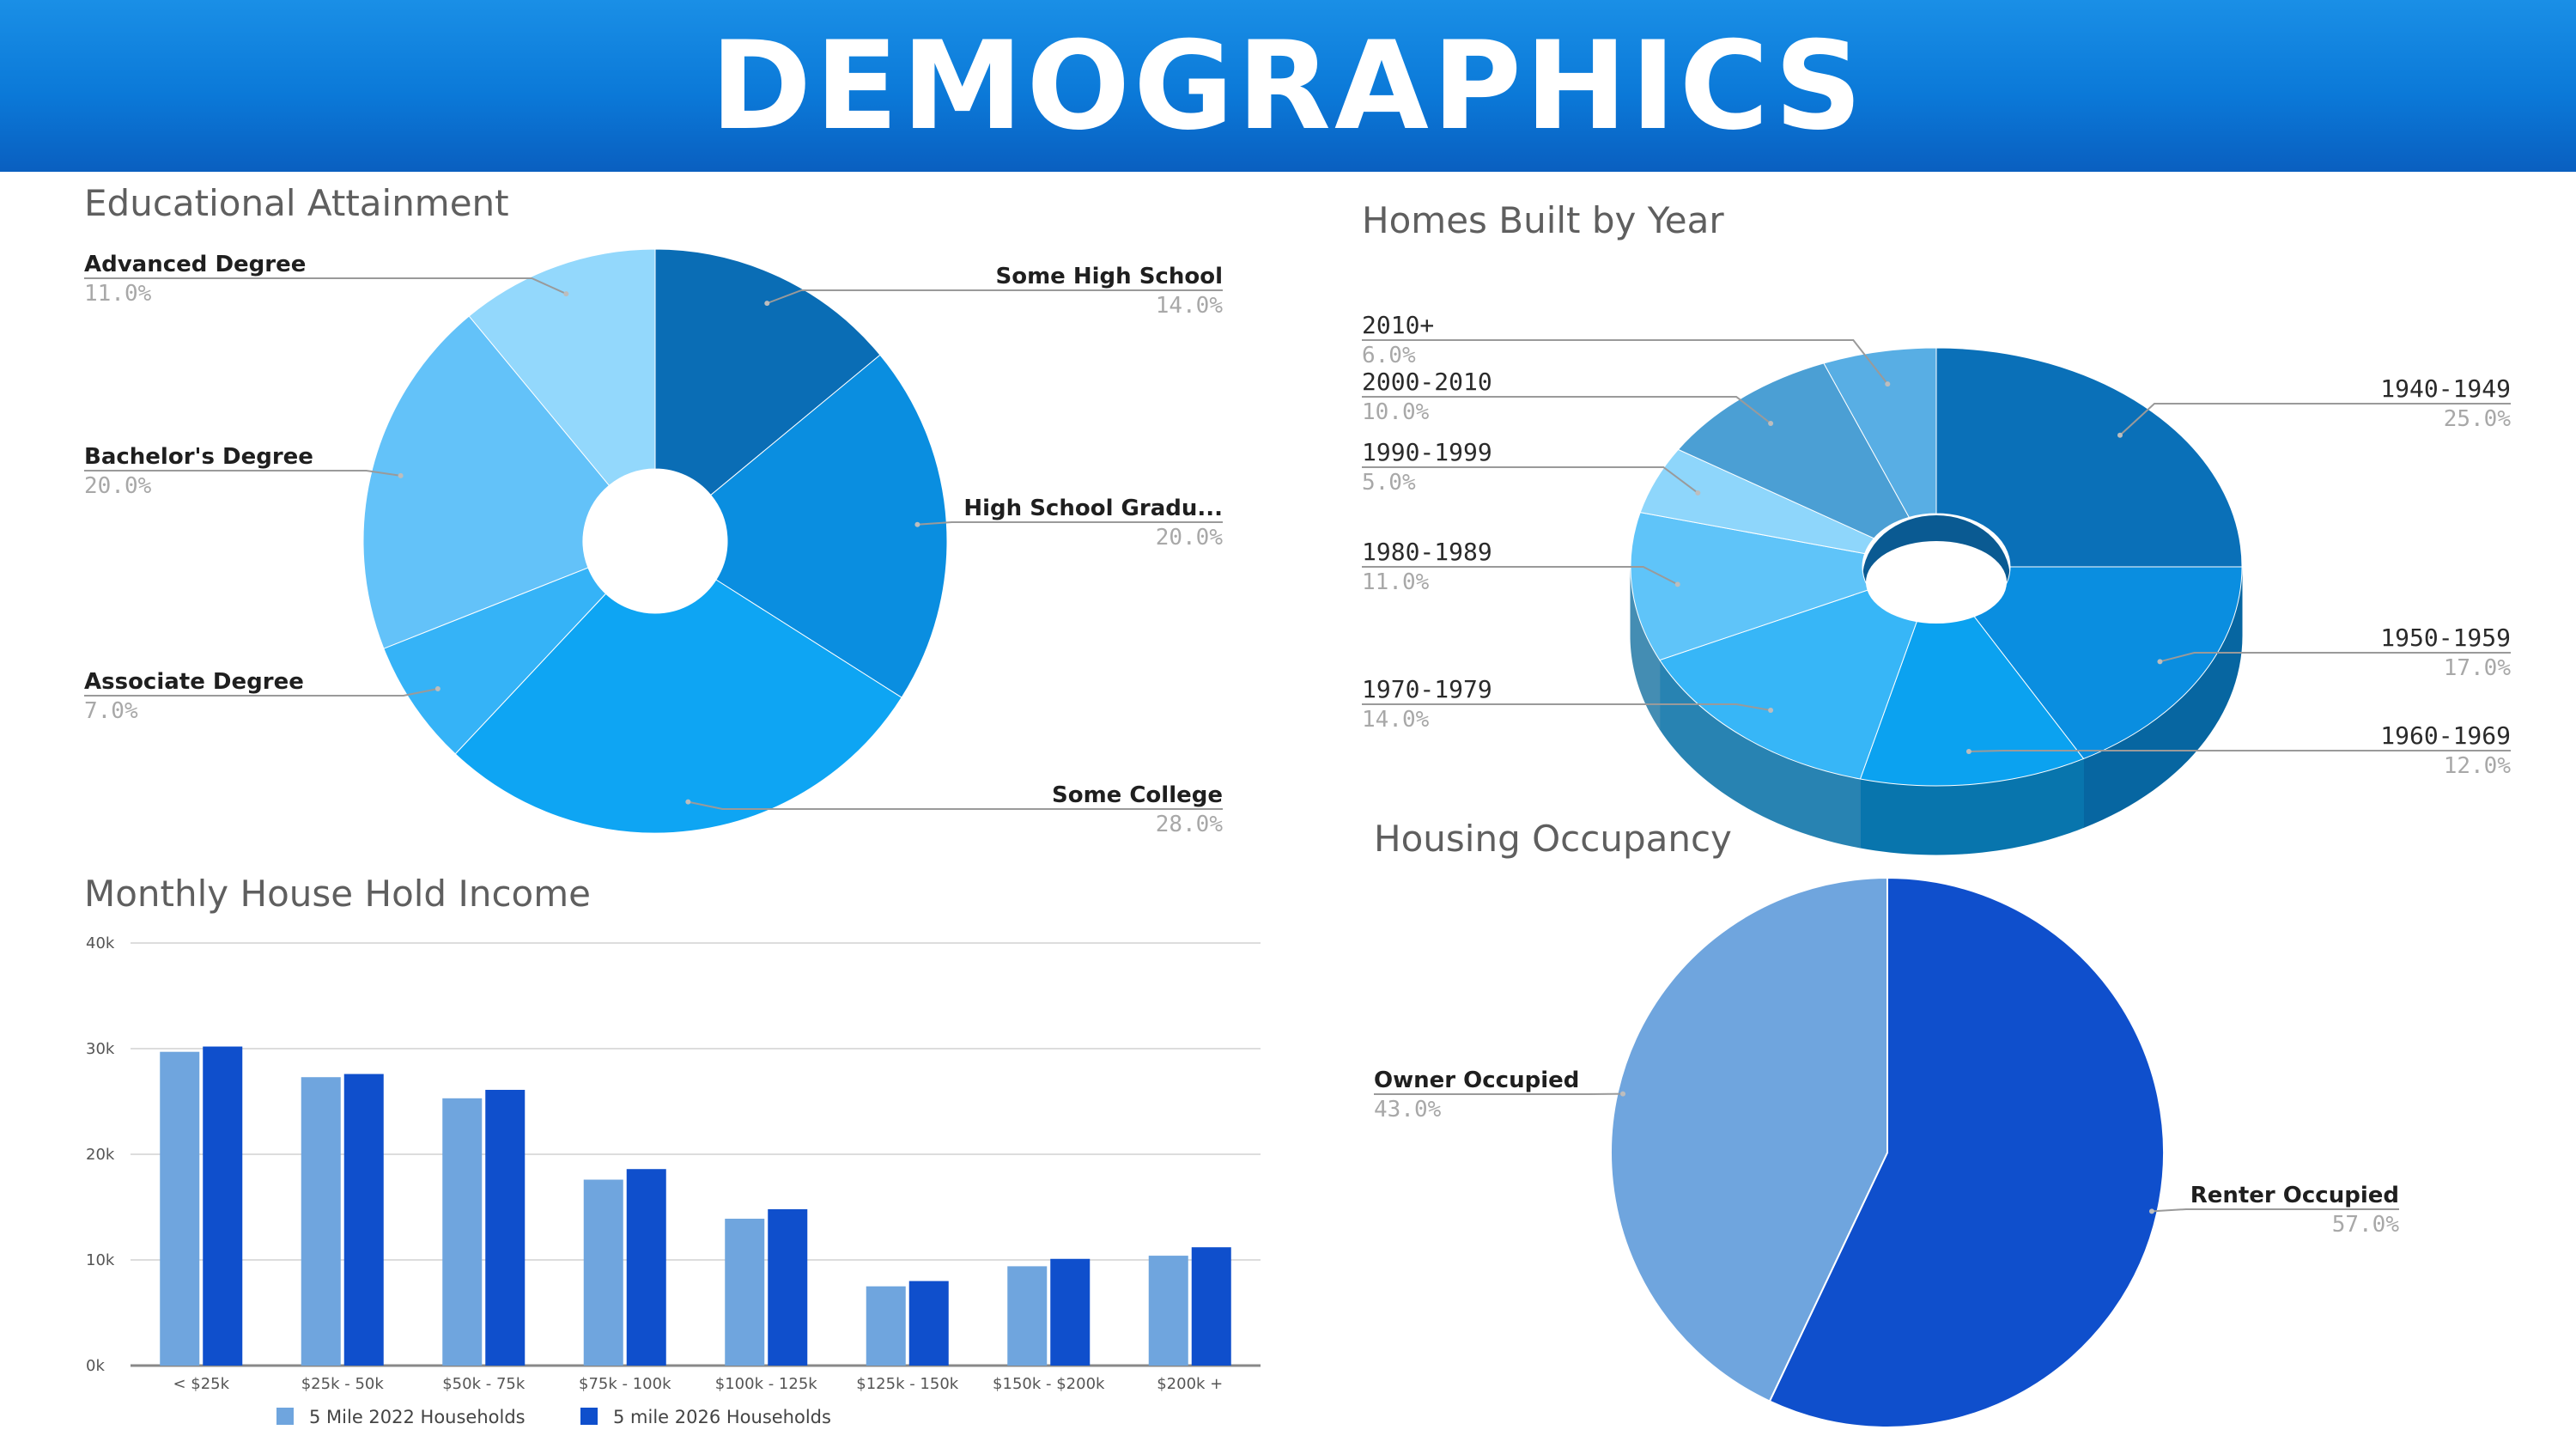 The image size is (2576, 1442). Describe the element at coordinates (111, 711) in the screenshot. I see `education-associate-degree-value: 7.0%` at that location.